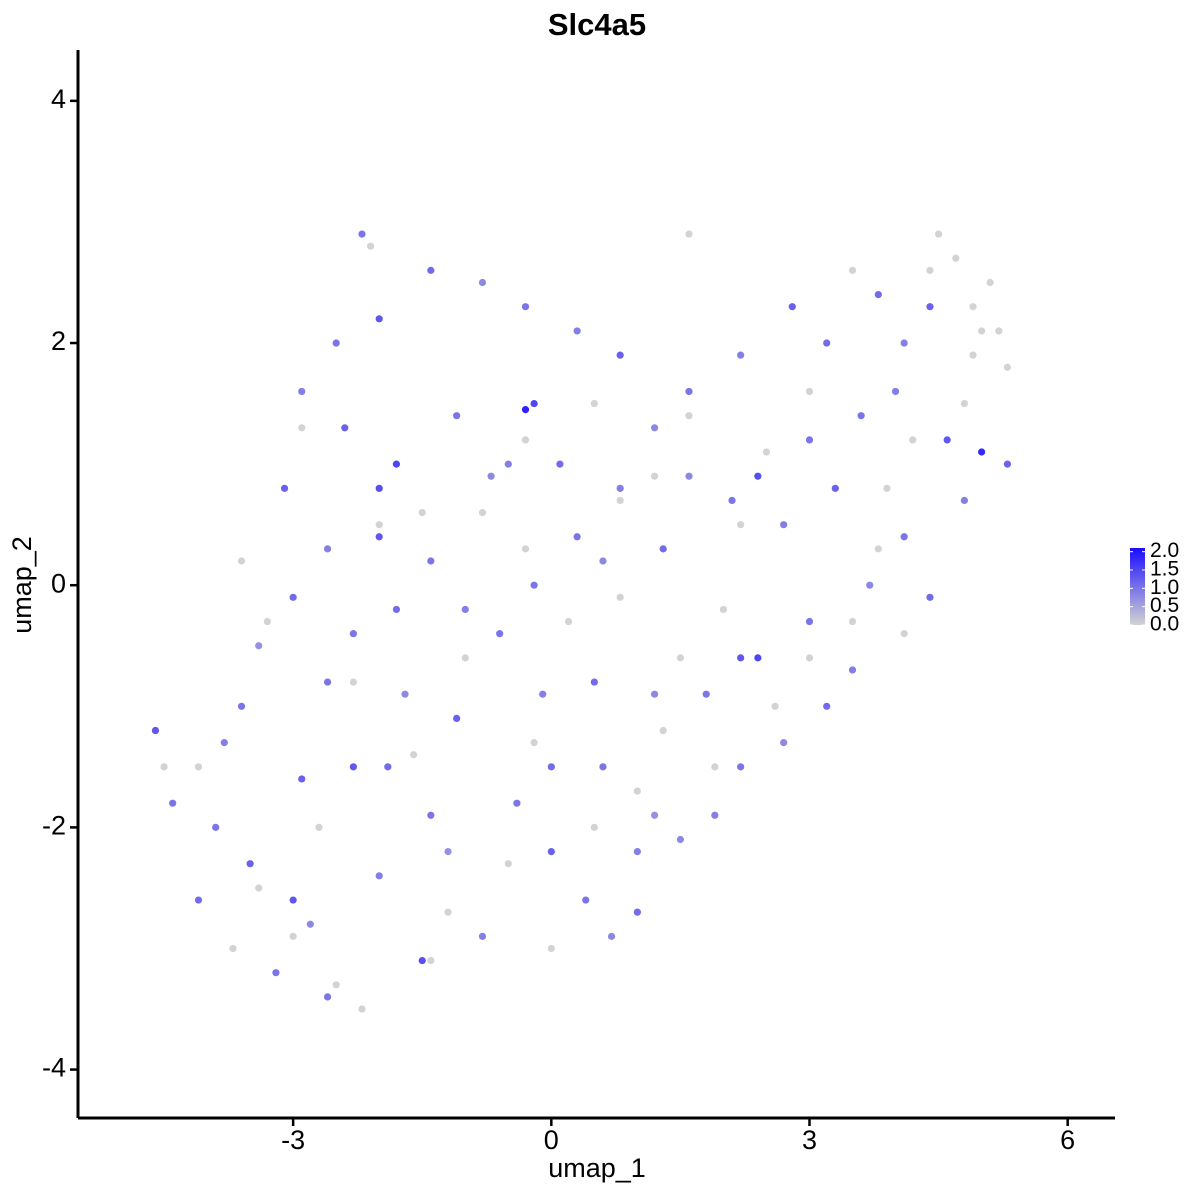  I want to click on colorbar-tick-label: 0.5, so click(1164, 605).